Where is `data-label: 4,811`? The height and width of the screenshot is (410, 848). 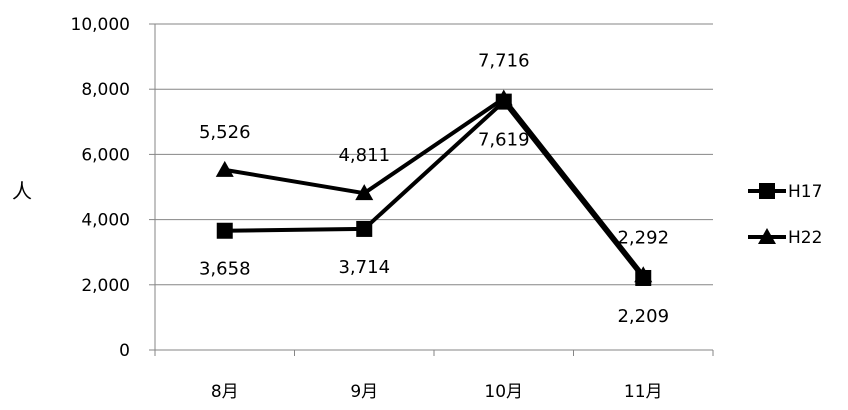
data-label: 4,811 is located at coordinates (364, 155).